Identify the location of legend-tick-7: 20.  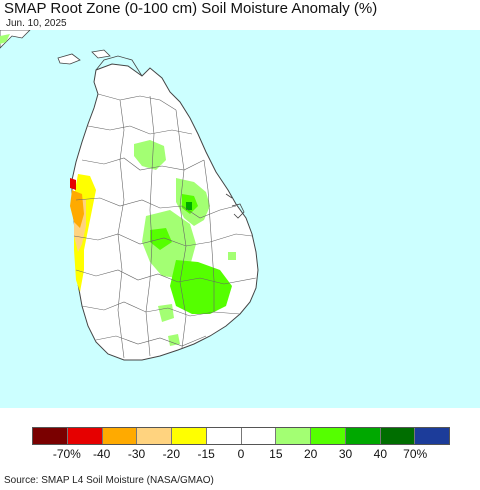
(310, 454).